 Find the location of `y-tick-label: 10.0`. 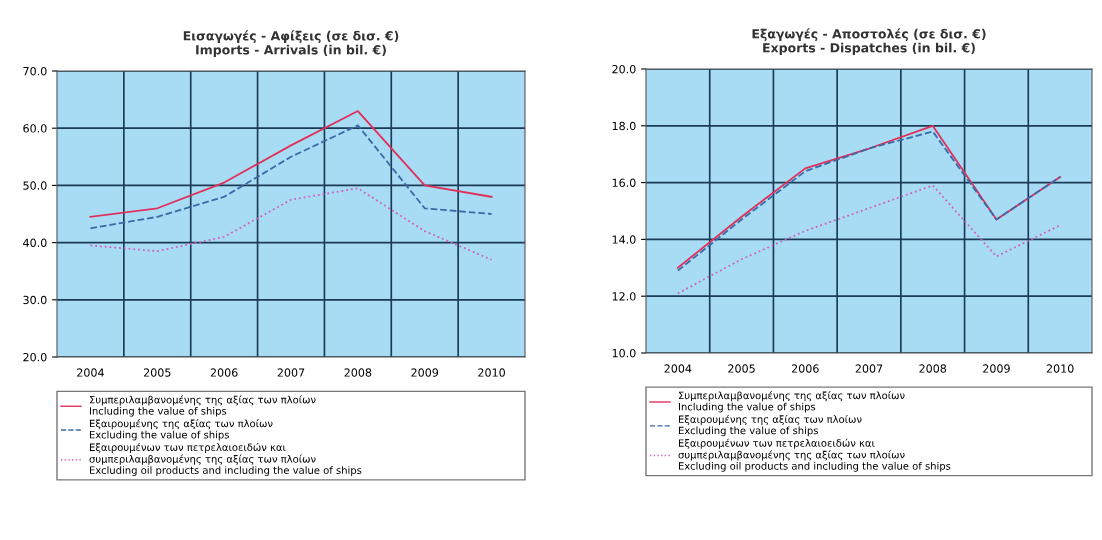

y-tick-label: 10.0 is located at coordinates (624, 353).